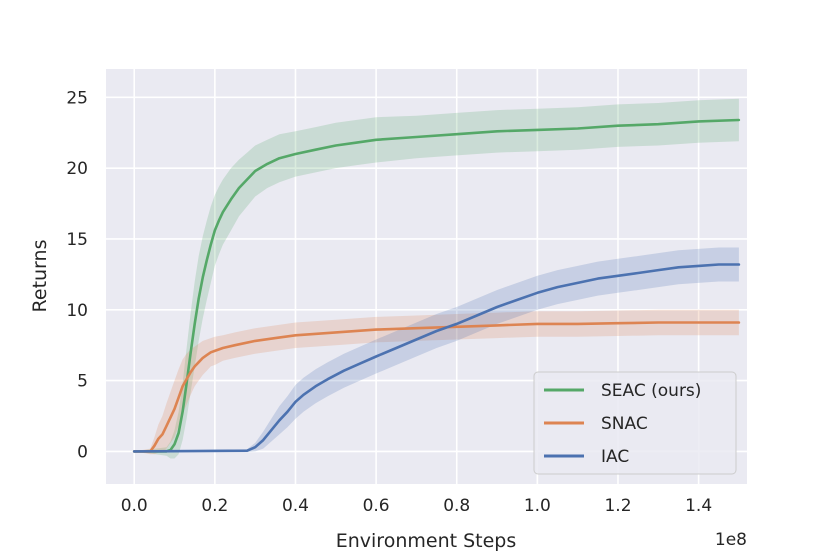 This screenshot has height=554, width=830. Describe the element at coordinates (456, 506) in the screenshot. I see `x-tick-label: 0.8` at that location.